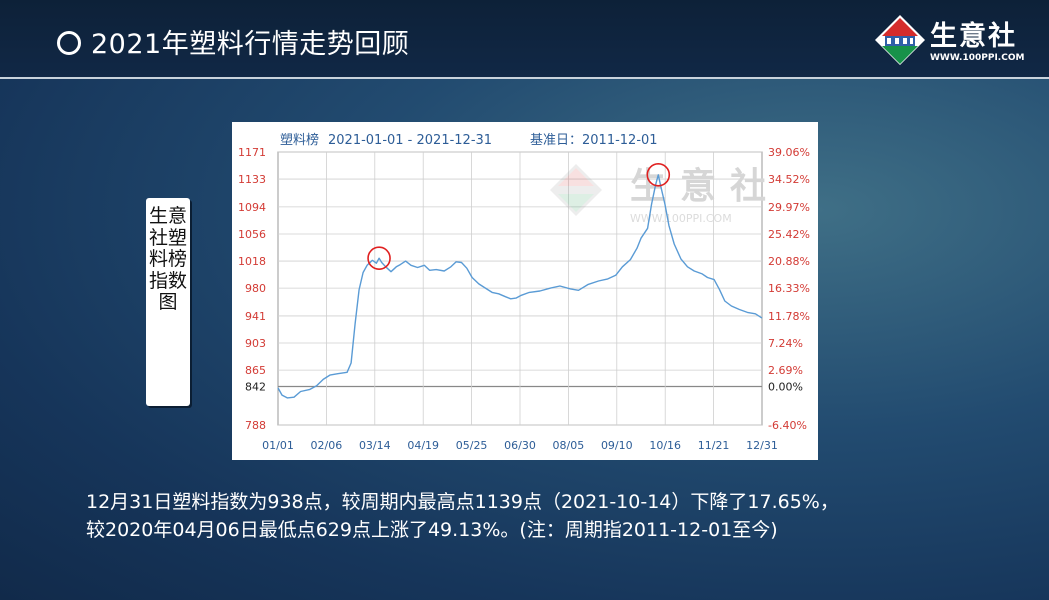 This screenshot has height=600, width=1049. I want to click on y-right-tick-label: 7.24%, so click(785, 343).